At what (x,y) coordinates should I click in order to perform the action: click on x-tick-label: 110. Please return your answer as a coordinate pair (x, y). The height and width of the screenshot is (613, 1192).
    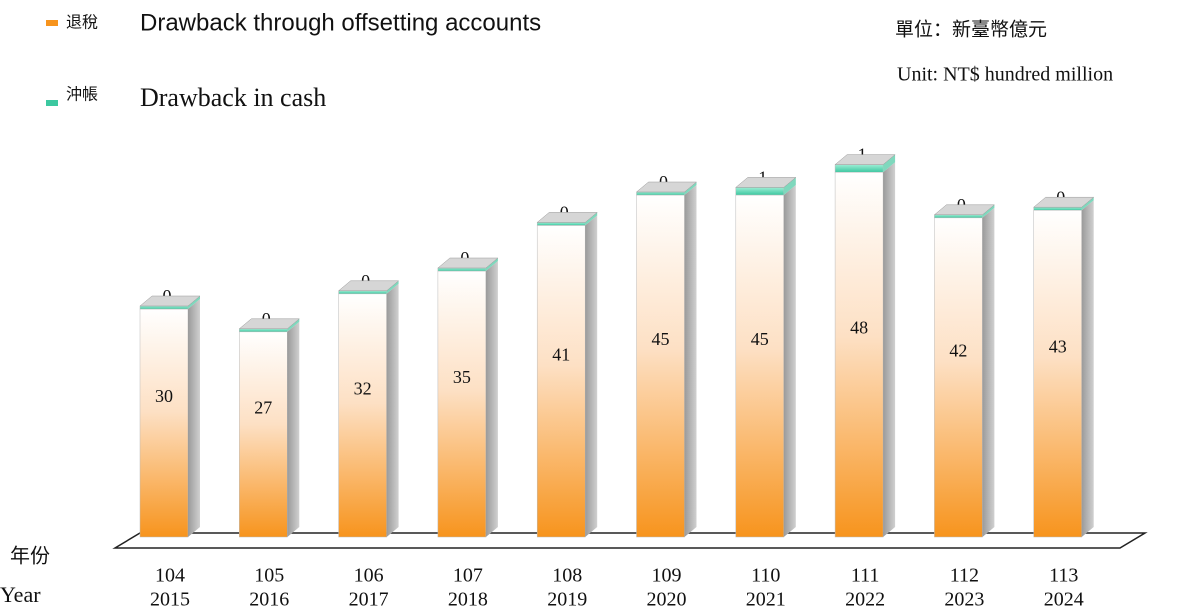
    Looking at the image, I should click on (765, 576).